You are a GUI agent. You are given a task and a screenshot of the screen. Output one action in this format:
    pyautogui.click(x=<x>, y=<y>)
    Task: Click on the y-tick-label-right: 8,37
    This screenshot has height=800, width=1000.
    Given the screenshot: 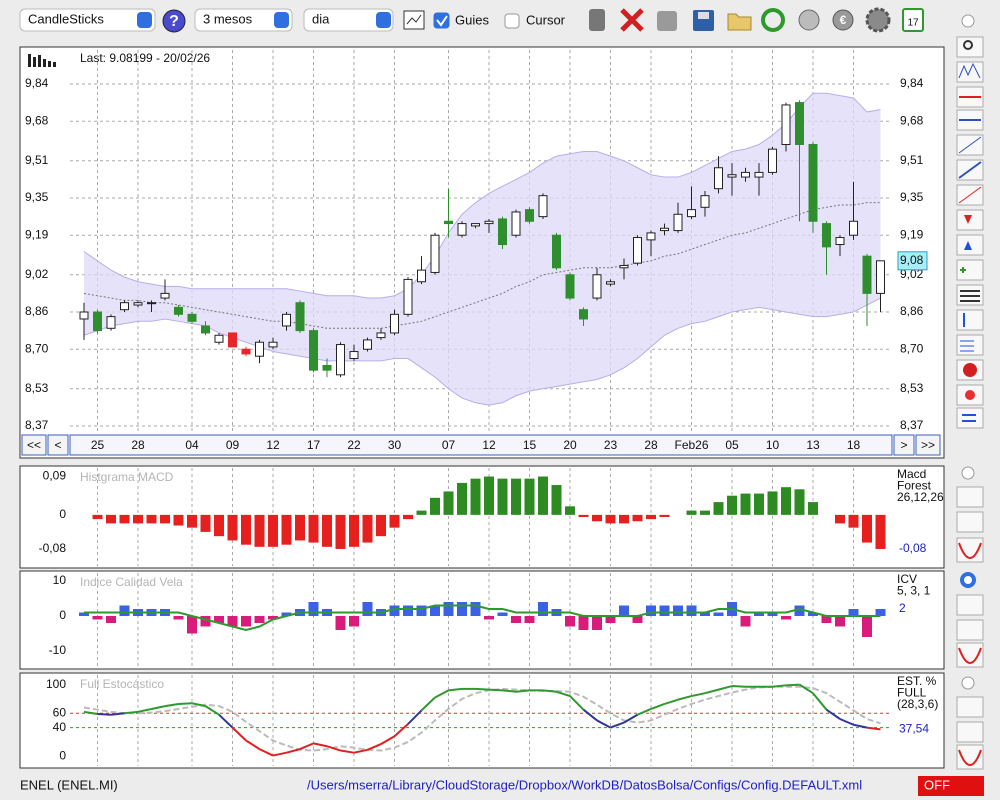 What is the action you would take?
    pyautogui.click(x=912, y=425)
    